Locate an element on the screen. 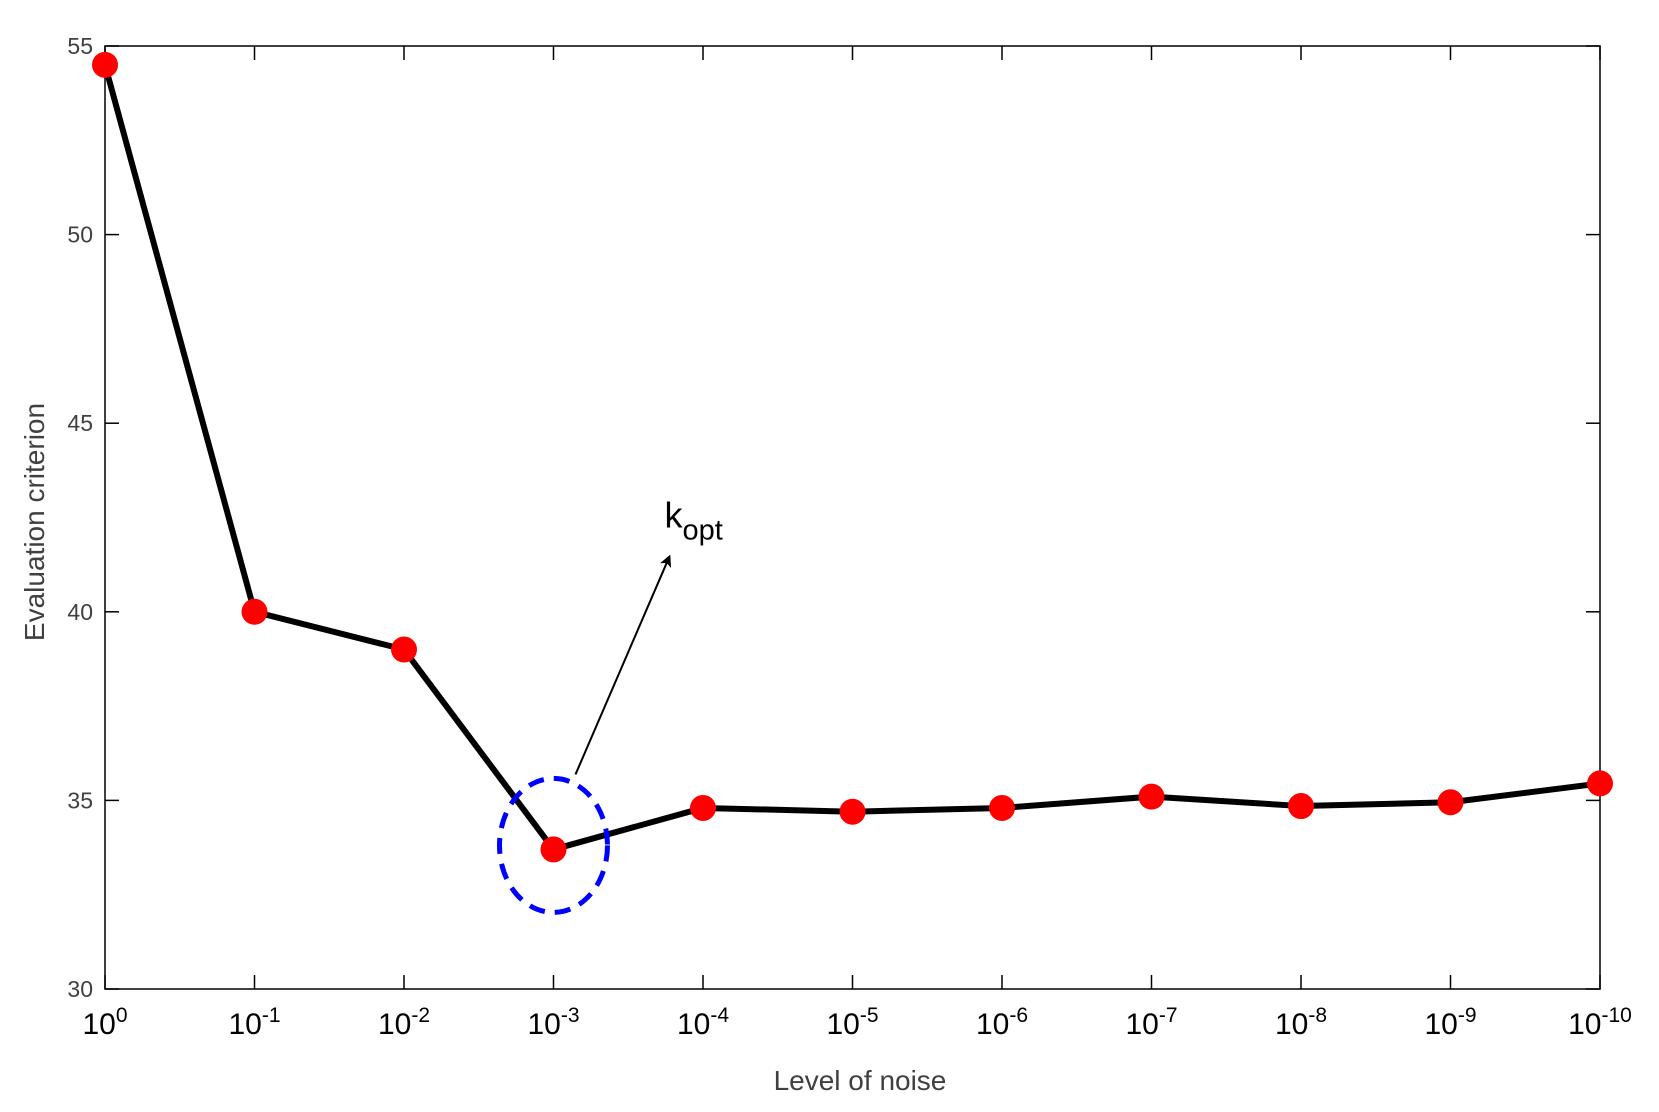 Image resolution: width=1659 pixels, height=1112 pixels. y-axis-label: Evaluation criterion is located at coordinates (34, 522).